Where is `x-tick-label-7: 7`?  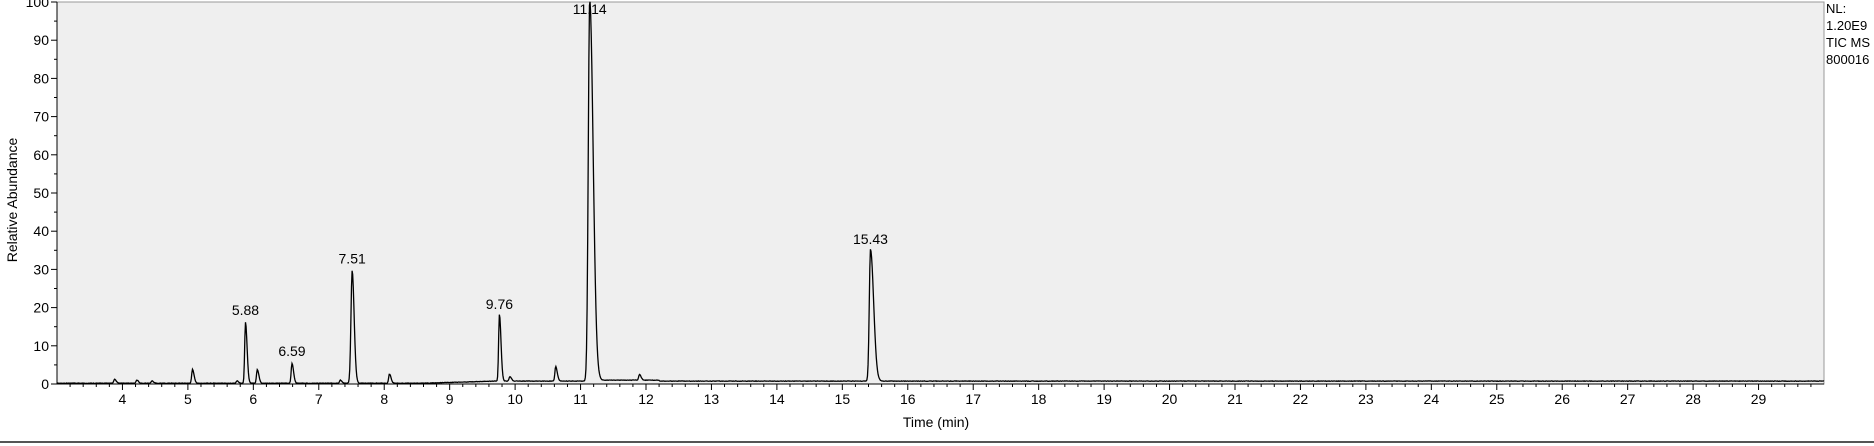 x-tick-label-7: 7 is located at coordinates (319, 399).